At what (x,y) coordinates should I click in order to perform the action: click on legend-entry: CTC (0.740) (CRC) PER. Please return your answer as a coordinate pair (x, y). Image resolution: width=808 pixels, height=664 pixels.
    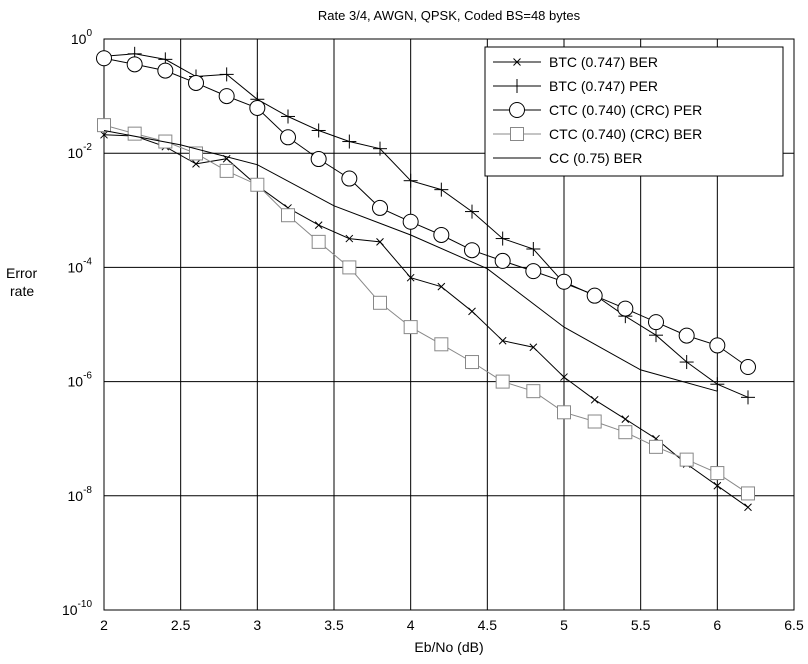
    Looking at the image, I should click on (597, 110).